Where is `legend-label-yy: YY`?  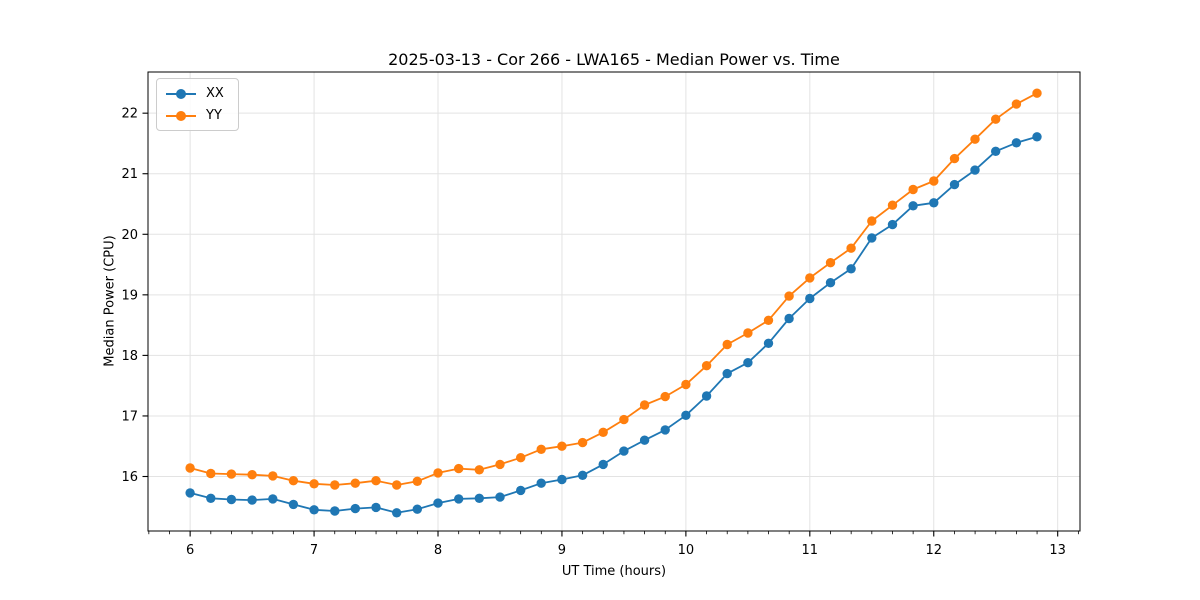
legend-label-yy: YY is located at coordinates (214, 115).